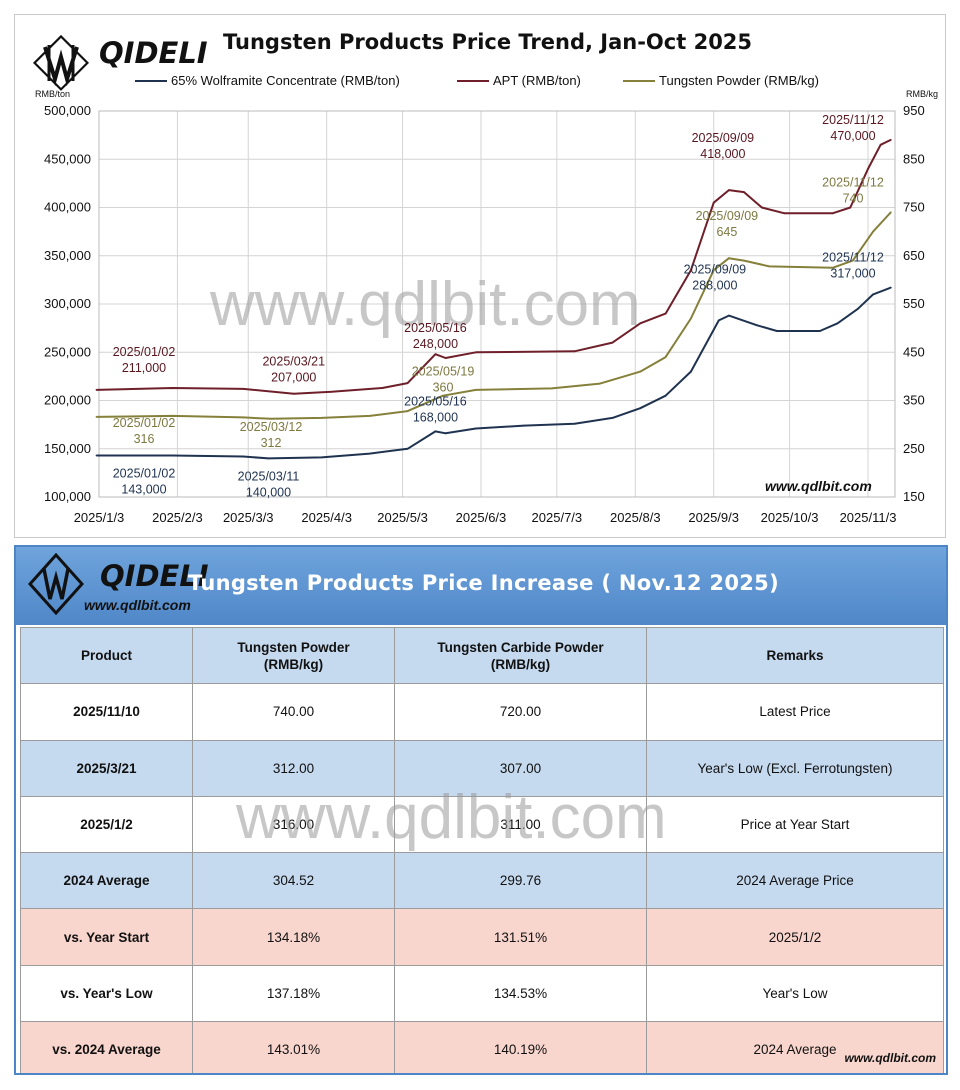  I want to click on cell-tungsten-powder: 304.52, so click(293, 881).